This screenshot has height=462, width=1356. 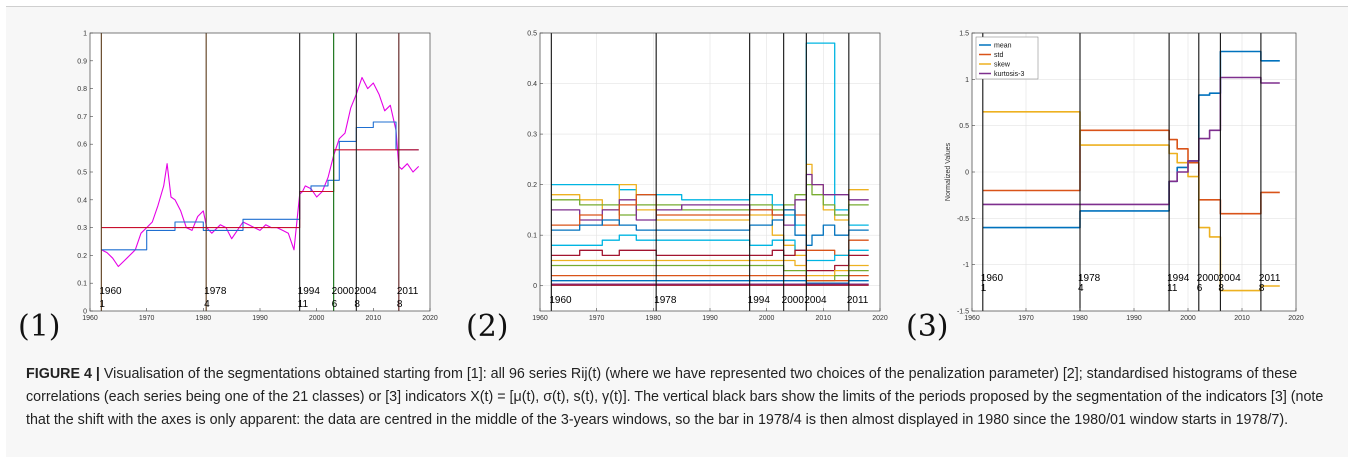 I want to click on legend-entry: kurtosis-3, so click(x=1009, y=74).